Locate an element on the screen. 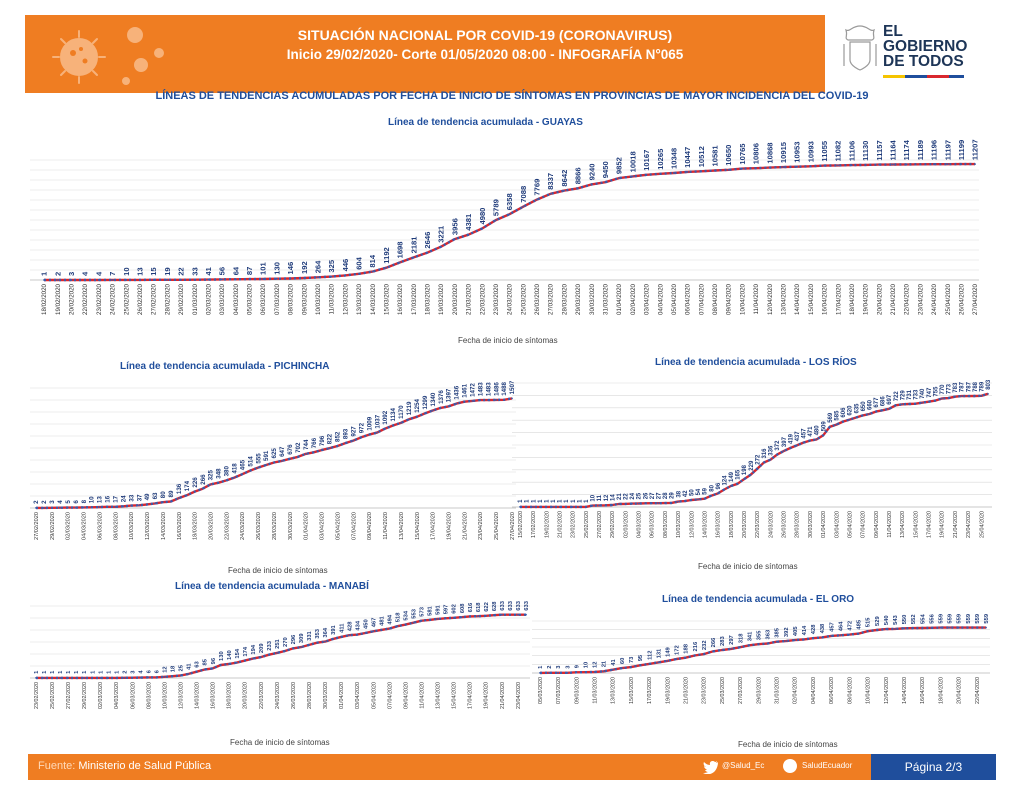 This screenshot has height=806, width=1024. data-label: 471 is located at coordinates (811, 431).